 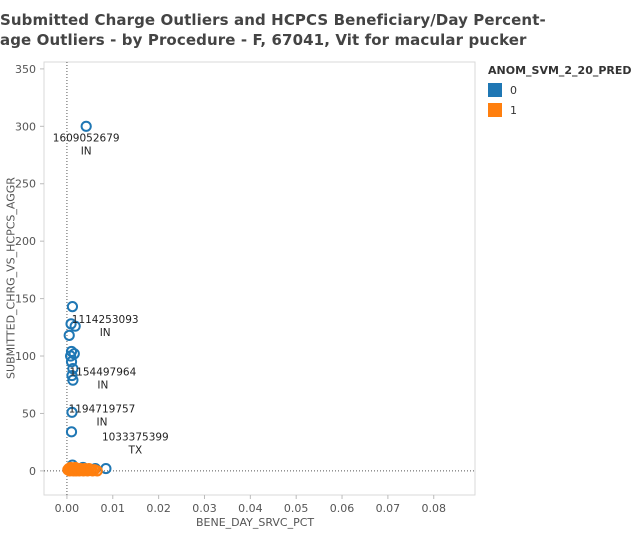 What do you see at coordinates (158, 508) in the screenshot?
I see `x-tick-label-2: 0.02` at bounding box center [158, 508].